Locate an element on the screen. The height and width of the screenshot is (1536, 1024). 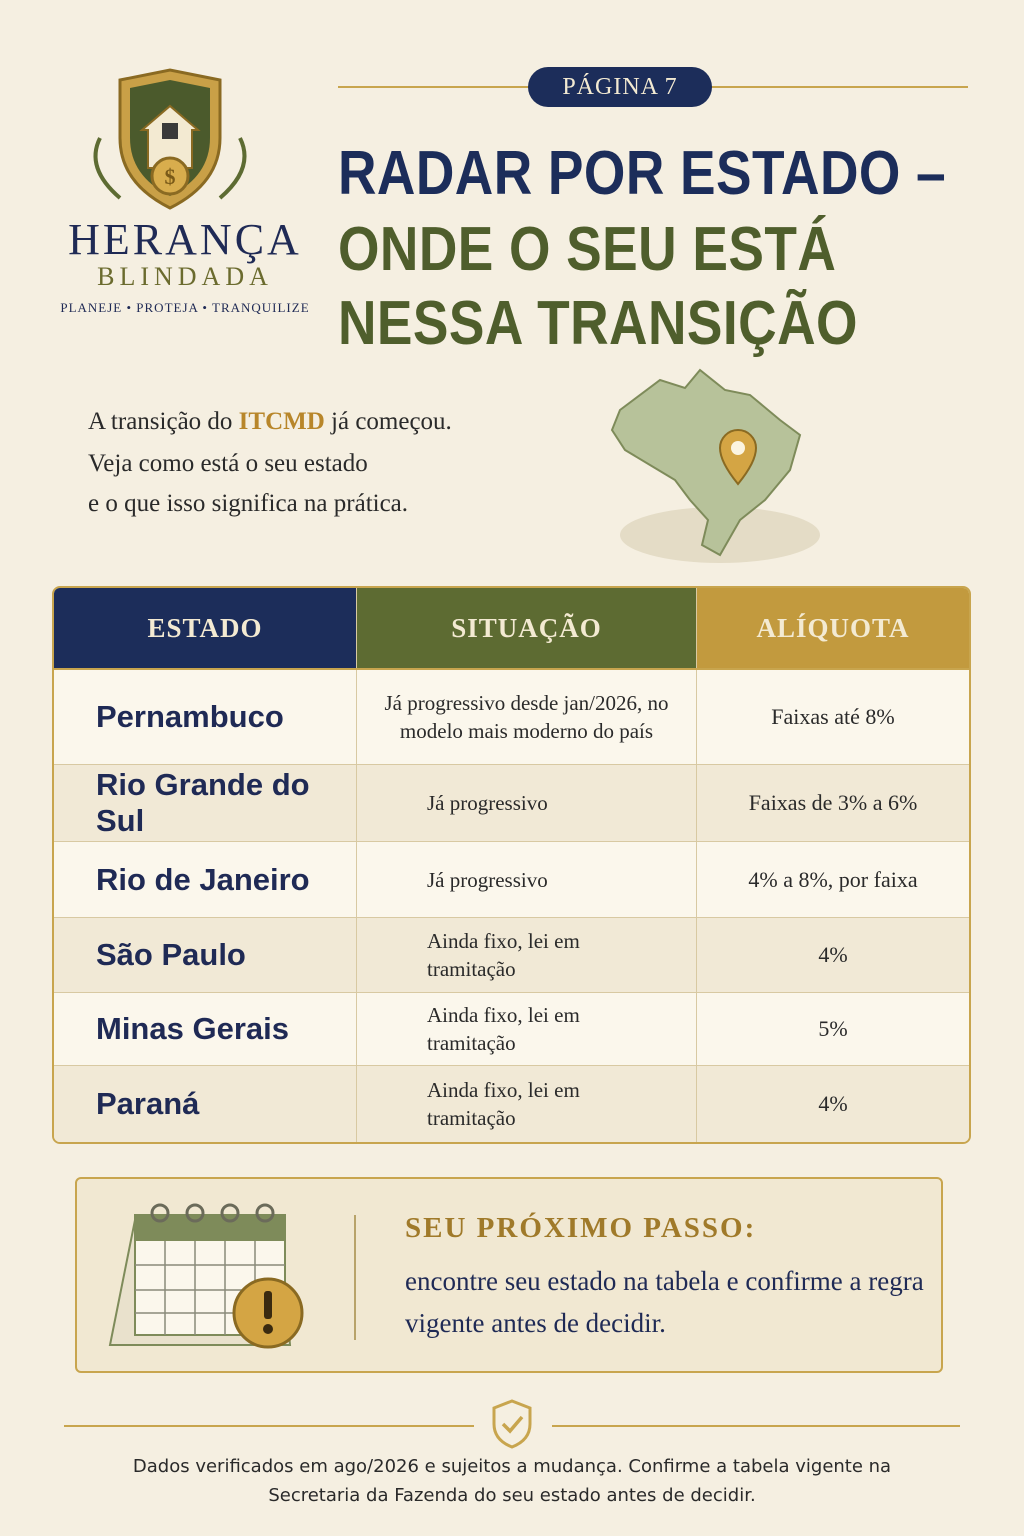
header-row: ESTADO SITUAÇÃO ALÍQUOTA is located at coordinates (511, 629).